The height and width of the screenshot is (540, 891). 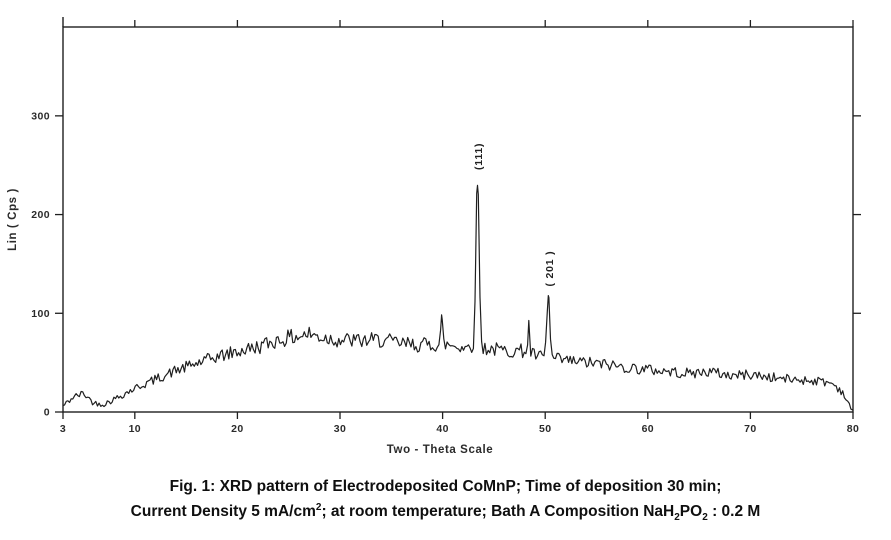 I want to click on y-tick-label: 200, so click(x=40, y=215).